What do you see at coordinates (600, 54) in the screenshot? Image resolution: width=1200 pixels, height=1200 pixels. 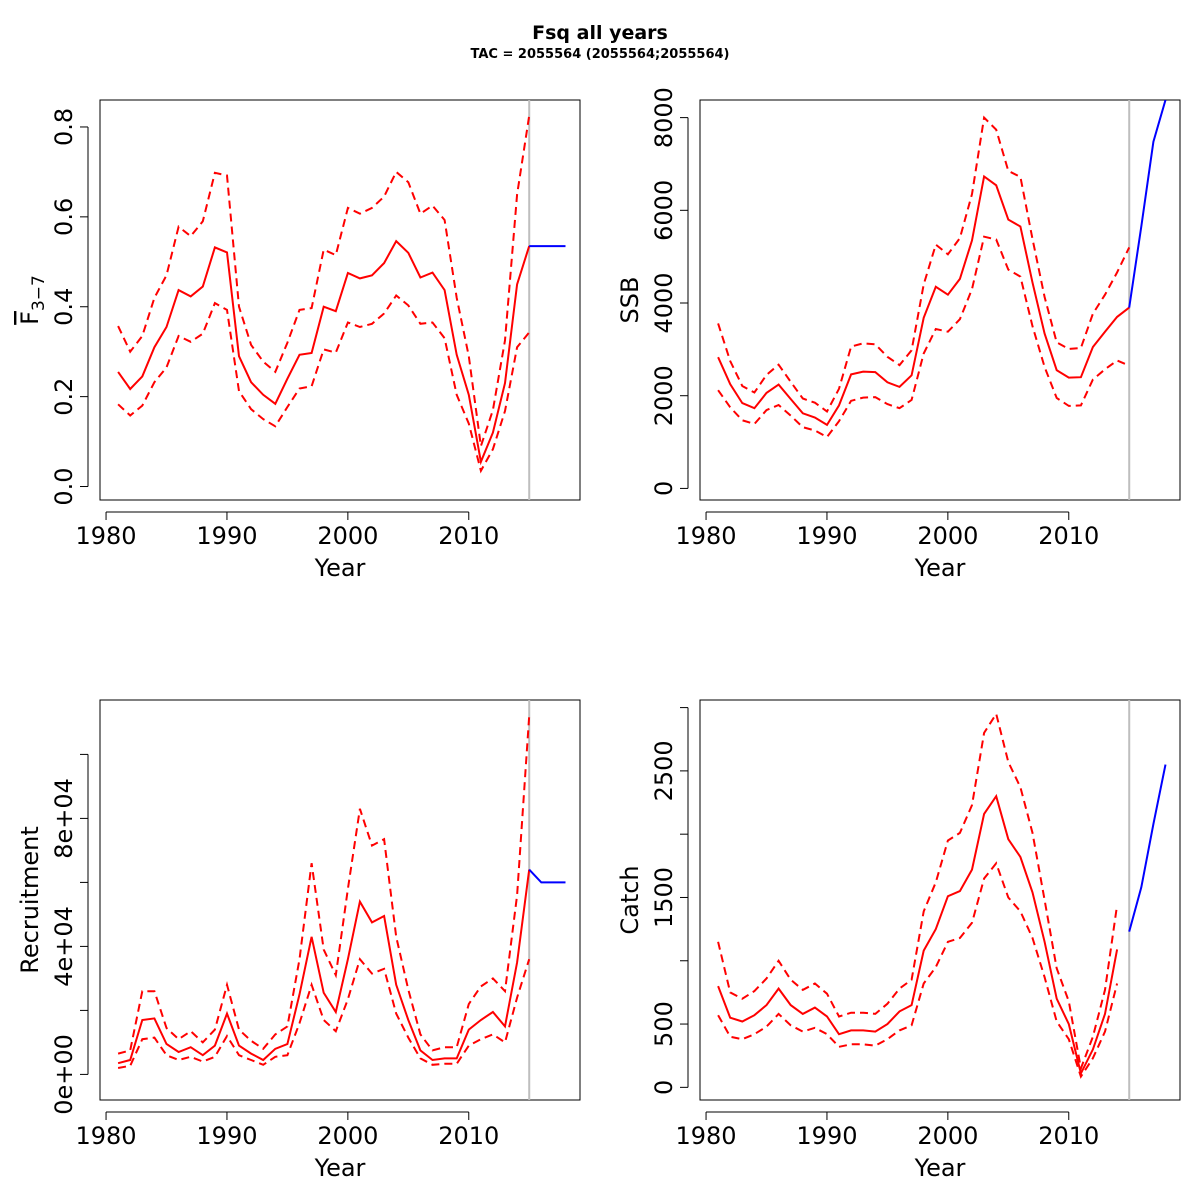 I see `chart-subtitle: TAC = 2055564 (2055564;2055564)` at bounding box center [600, 54].